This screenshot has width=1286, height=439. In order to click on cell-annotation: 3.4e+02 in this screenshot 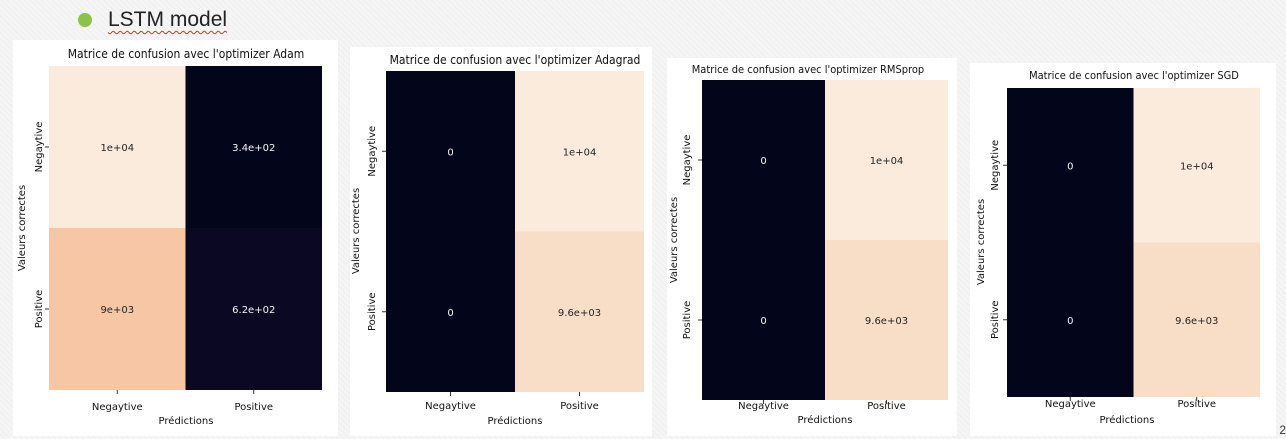, I will do `click(253, 148)`.